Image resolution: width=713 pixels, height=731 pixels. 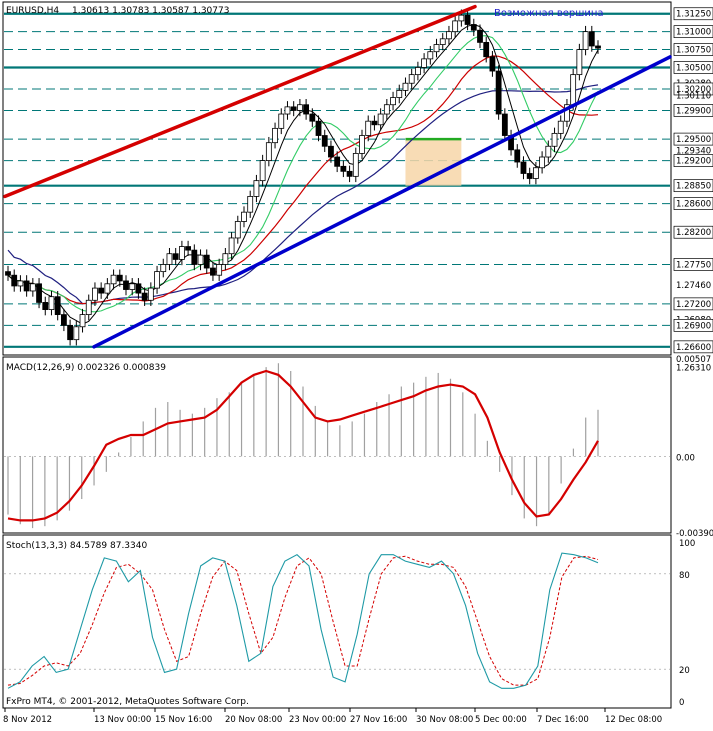 What do you see at coordinates (693, 15) in the screenshot?
I see `price-axis-label: 1.31250` at bounding box center [693, 15].